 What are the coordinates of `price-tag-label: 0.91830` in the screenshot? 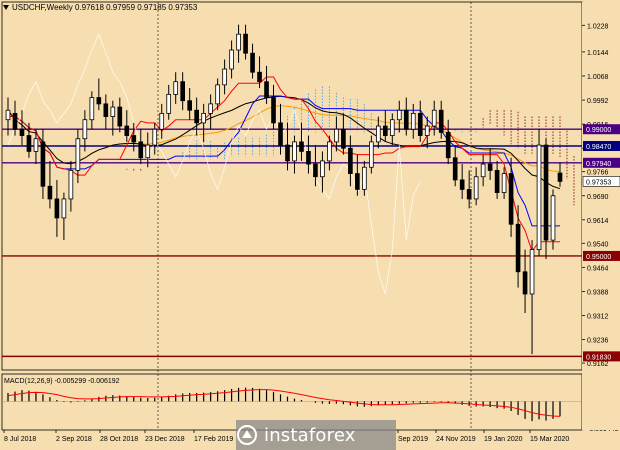 It's located at (598, 357).